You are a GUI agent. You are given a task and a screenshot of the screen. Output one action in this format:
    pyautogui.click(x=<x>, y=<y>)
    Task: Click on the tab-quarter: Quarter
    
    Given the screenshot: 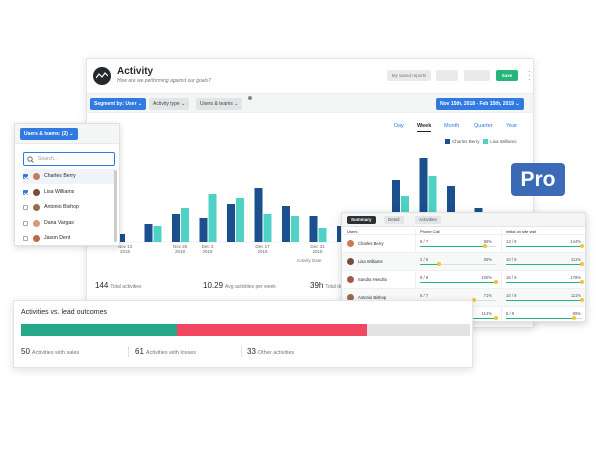 What is the action you would take?
    pyautogui.click(x=483, y=126)
    